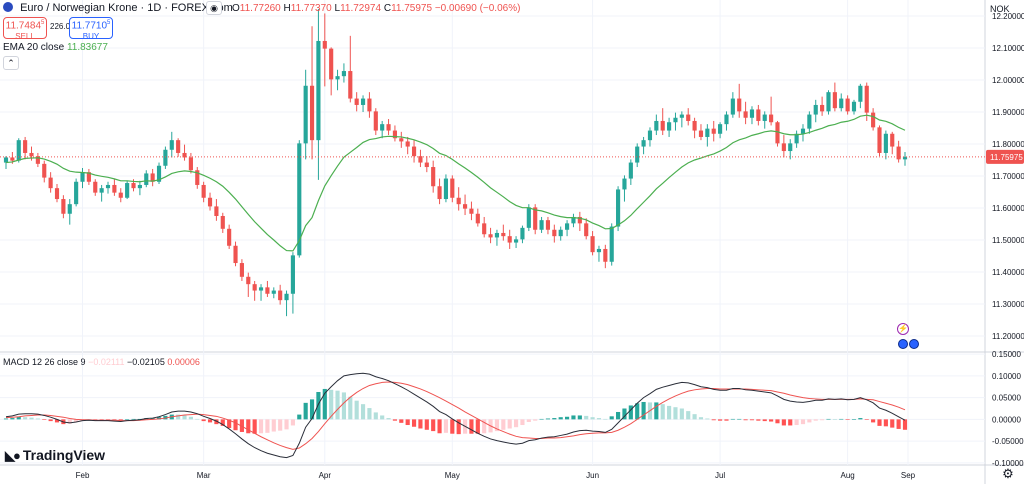 The height and width of the screenshot is (489, 1024). Describe the element at coordinates (91, 29) in the screenshot. I see `buy-button: 11.77105 BUY` at that location.